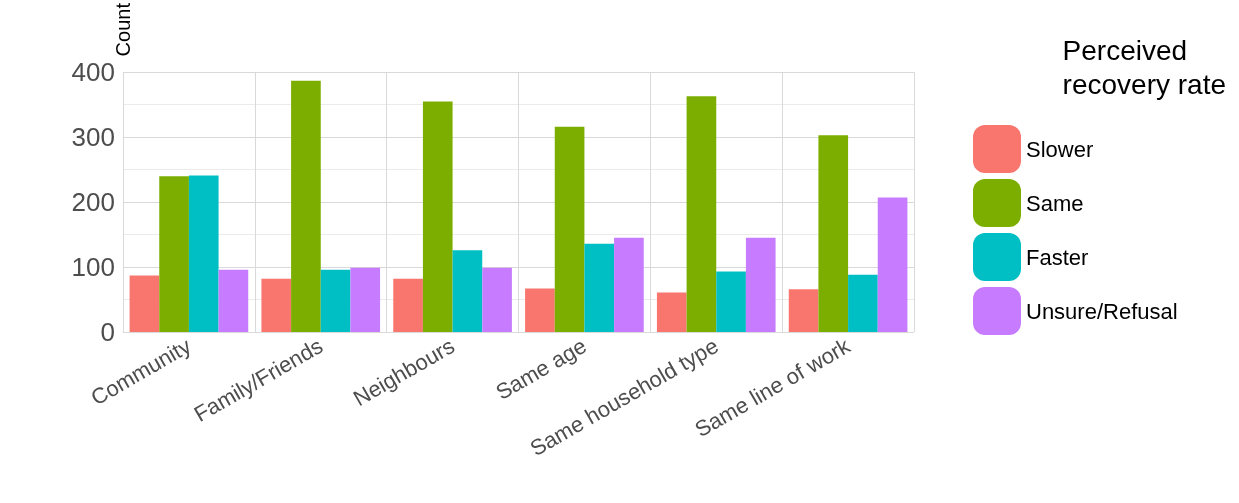 The image size is (1239, 503). What do you see at coordinates (107, 332) in the screenshot?
I see `y-tick-label: 0` at bounding box center [107, 332].